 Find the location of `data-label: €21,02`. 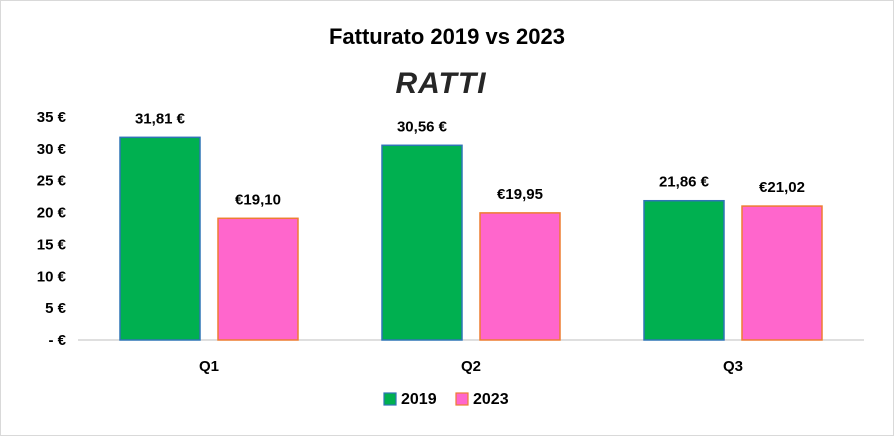

data-label: €21,02 is located at coordinates (782, 187).